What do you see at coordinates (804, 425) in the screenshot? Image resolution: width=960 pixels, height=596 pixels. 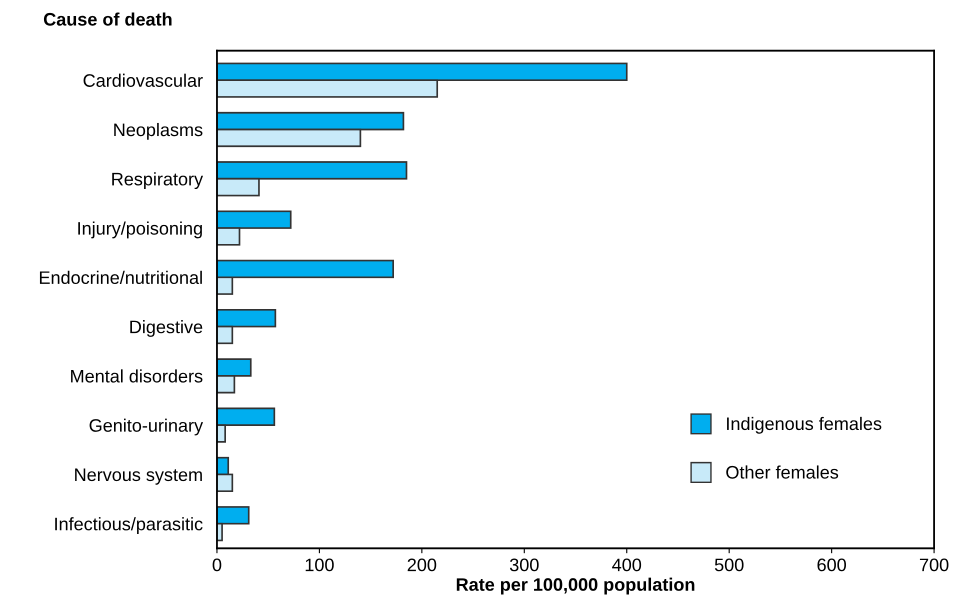 I see `legend-label: Indigenous females` at bounding box center [804, 425].